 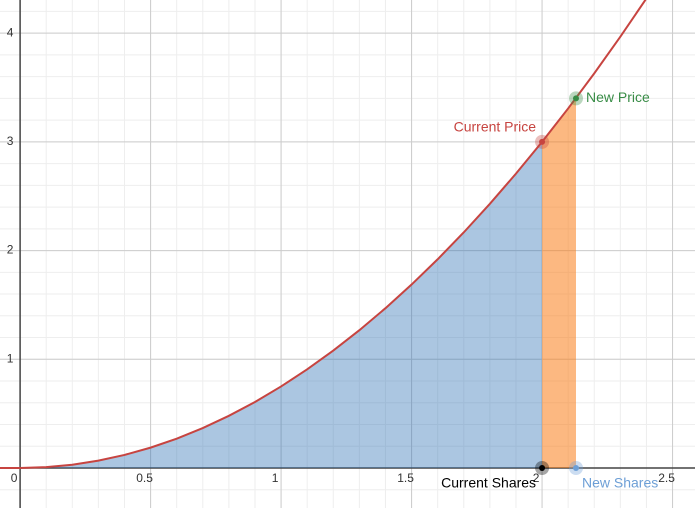 I want to click on x-tick-label: 1, so click(x=275, y=478).